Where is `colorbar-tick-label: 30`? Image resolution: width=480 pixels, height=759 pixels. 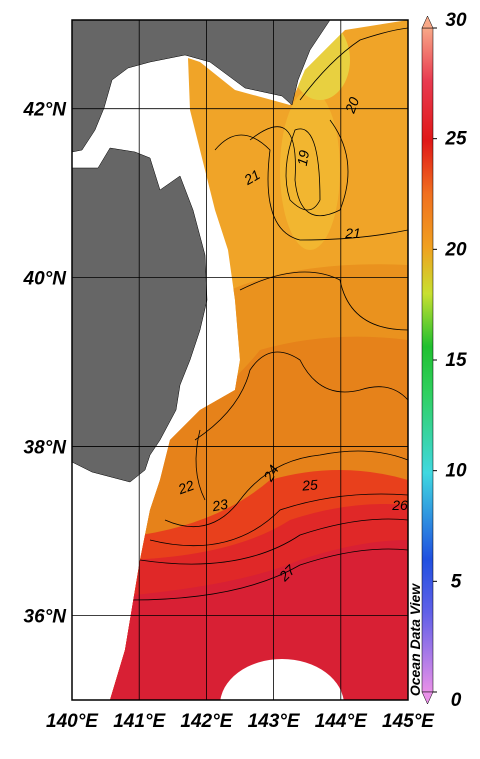 colorbar-tick-label: 30 is located at coordinates (456, 20).